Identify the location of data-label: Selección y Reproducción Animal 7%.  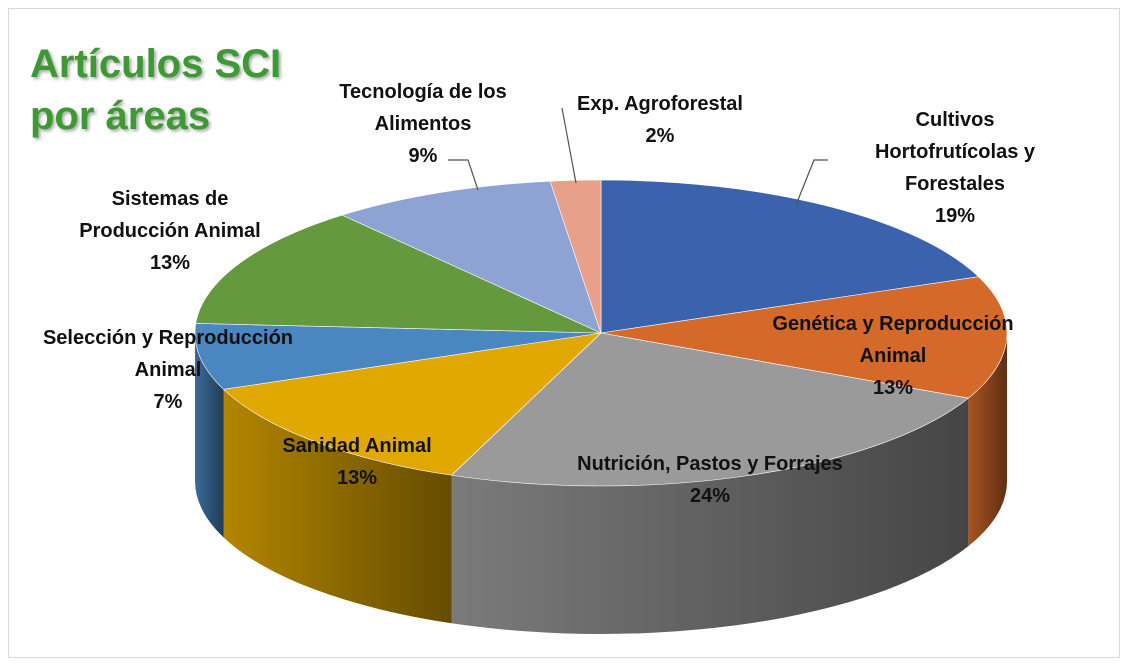
(168, 370).